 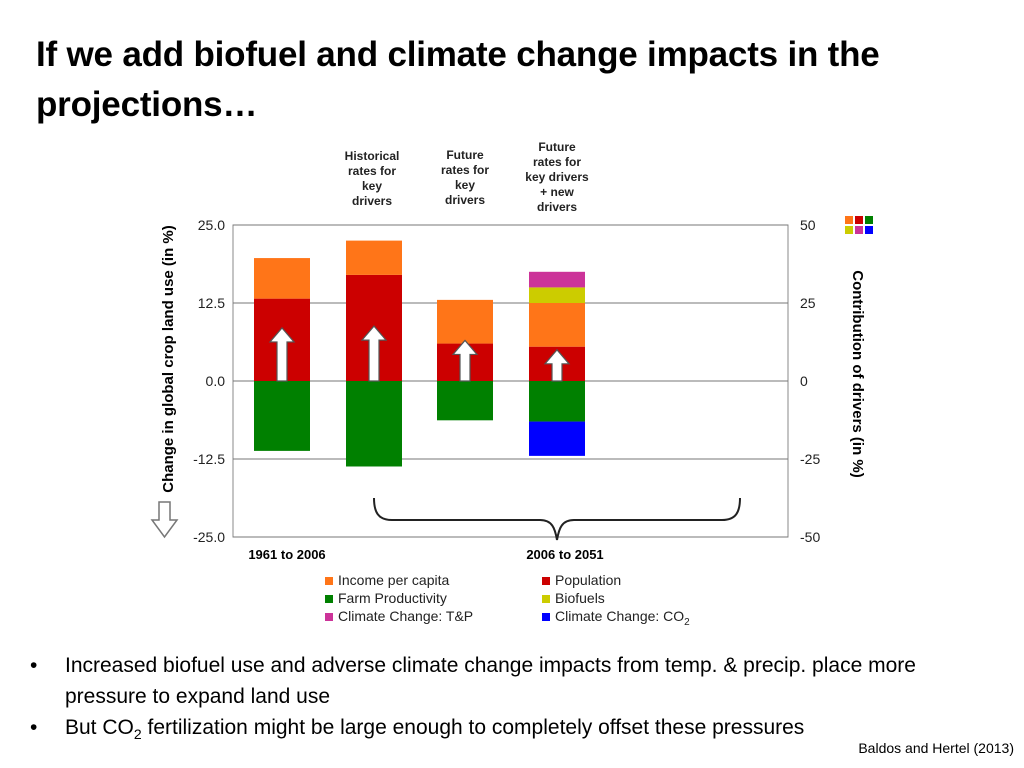 I want to click on y-tick-label: 0.0, so click(x=216, y=381).